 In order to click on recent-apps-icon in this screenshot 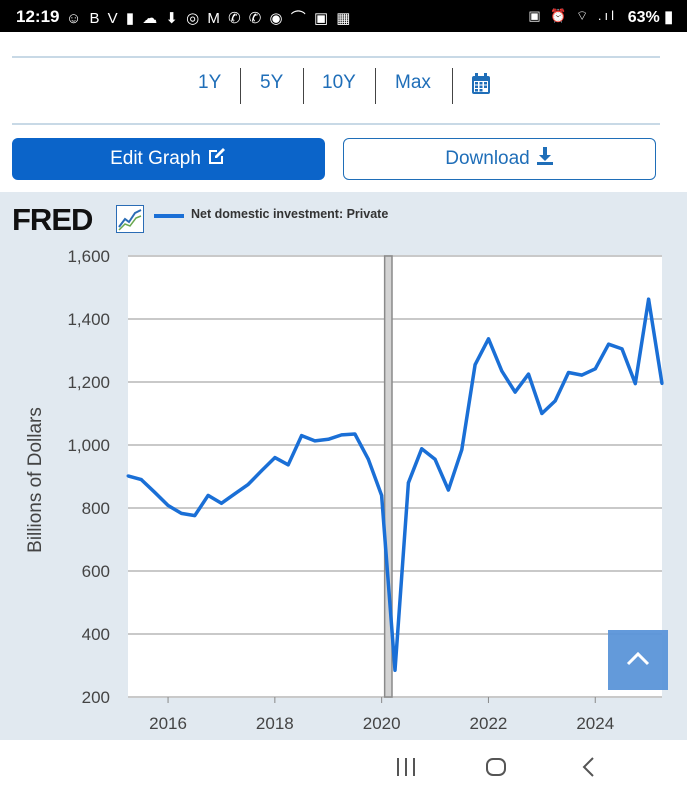, I will do `click(406, 769)`.